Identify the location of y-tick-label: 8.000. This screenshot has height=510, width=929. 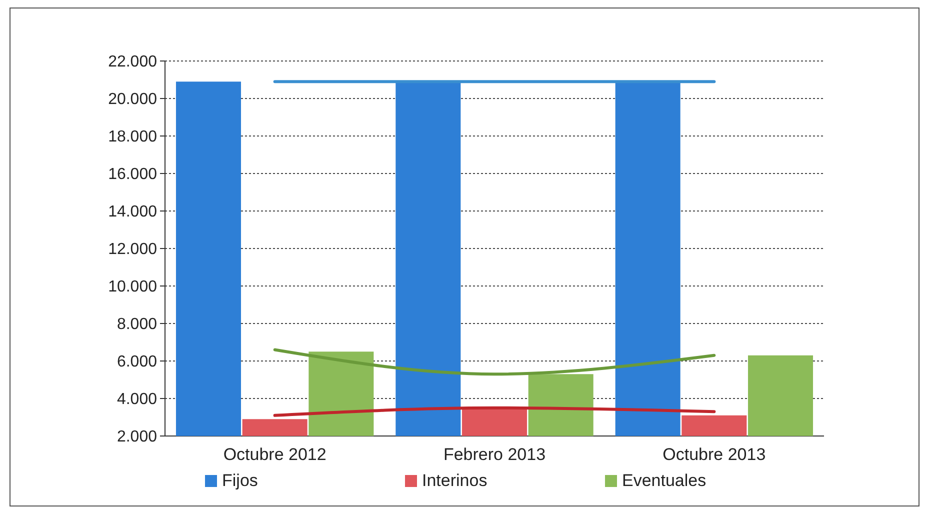
(137, 325).